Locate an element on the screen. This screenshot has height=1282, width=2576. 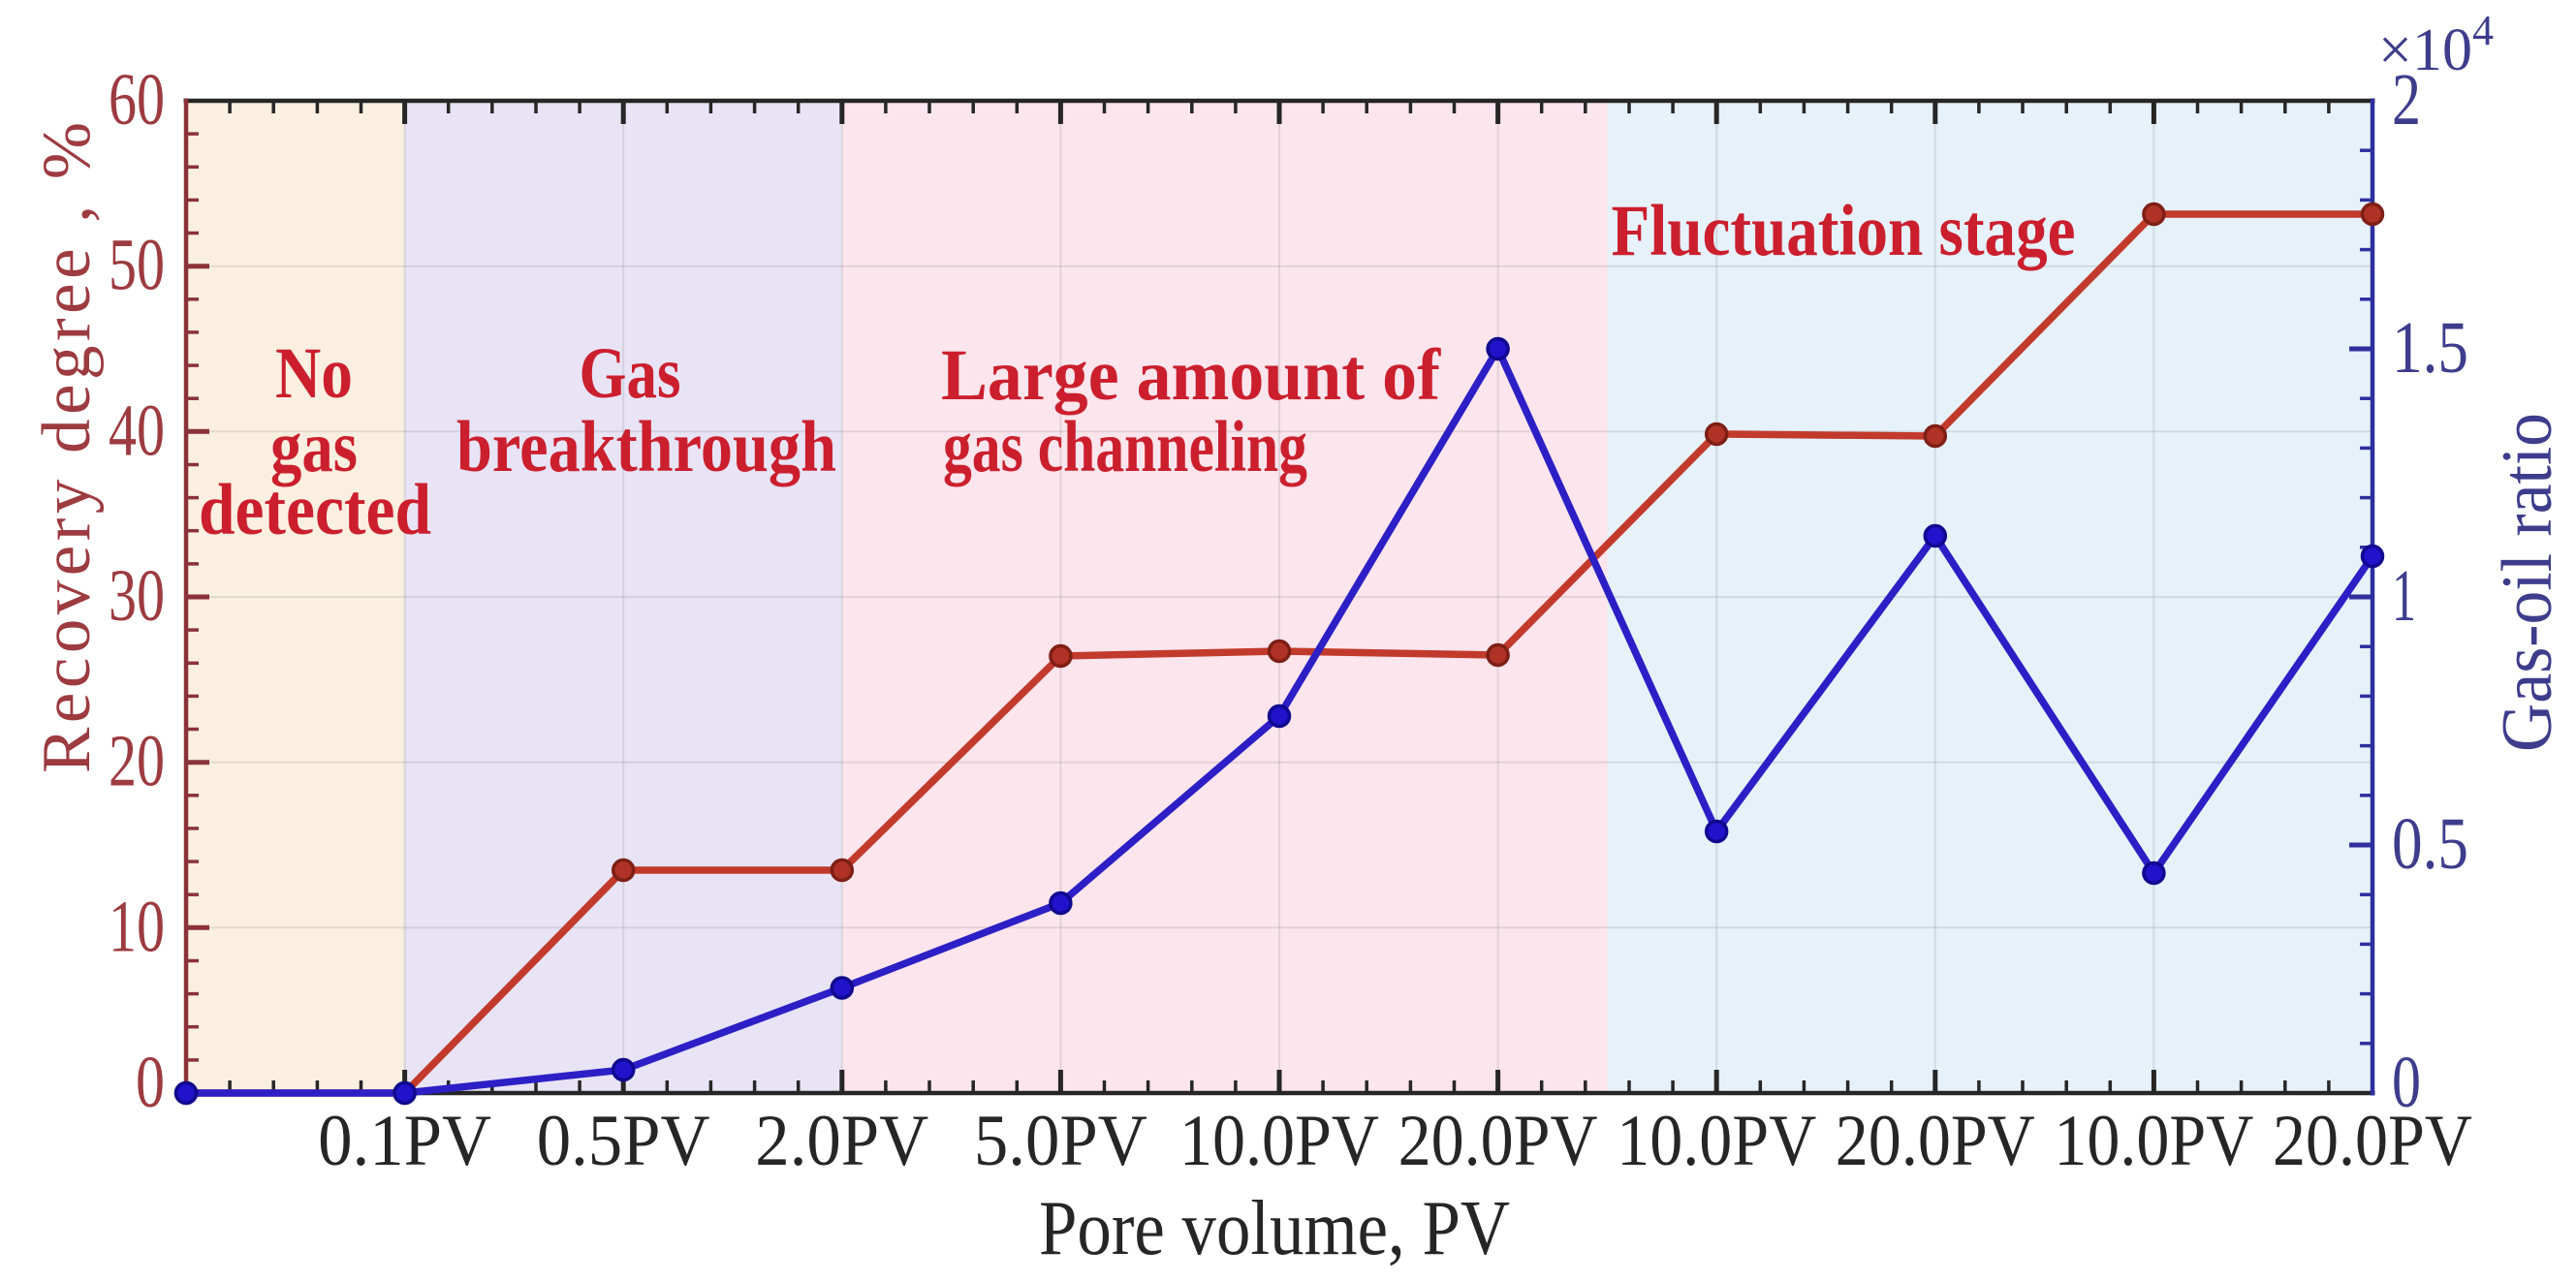
svg-text: 0.5 is located at coordinates (2430, 844).